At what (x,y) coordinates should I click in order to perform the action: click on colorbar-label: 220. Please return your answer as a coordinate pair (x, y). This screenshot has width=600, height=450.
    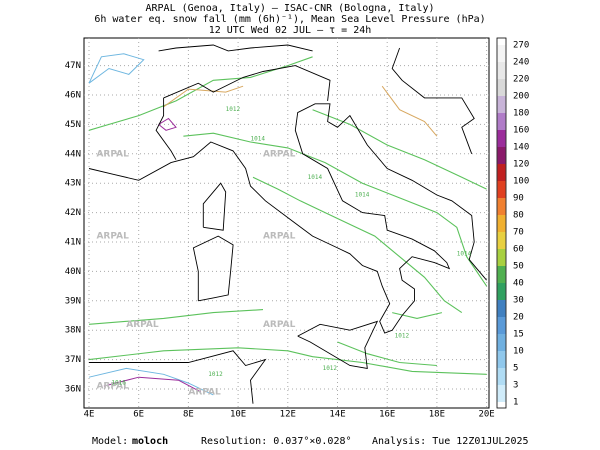
    Looking at the image, I should click on (521, 80).